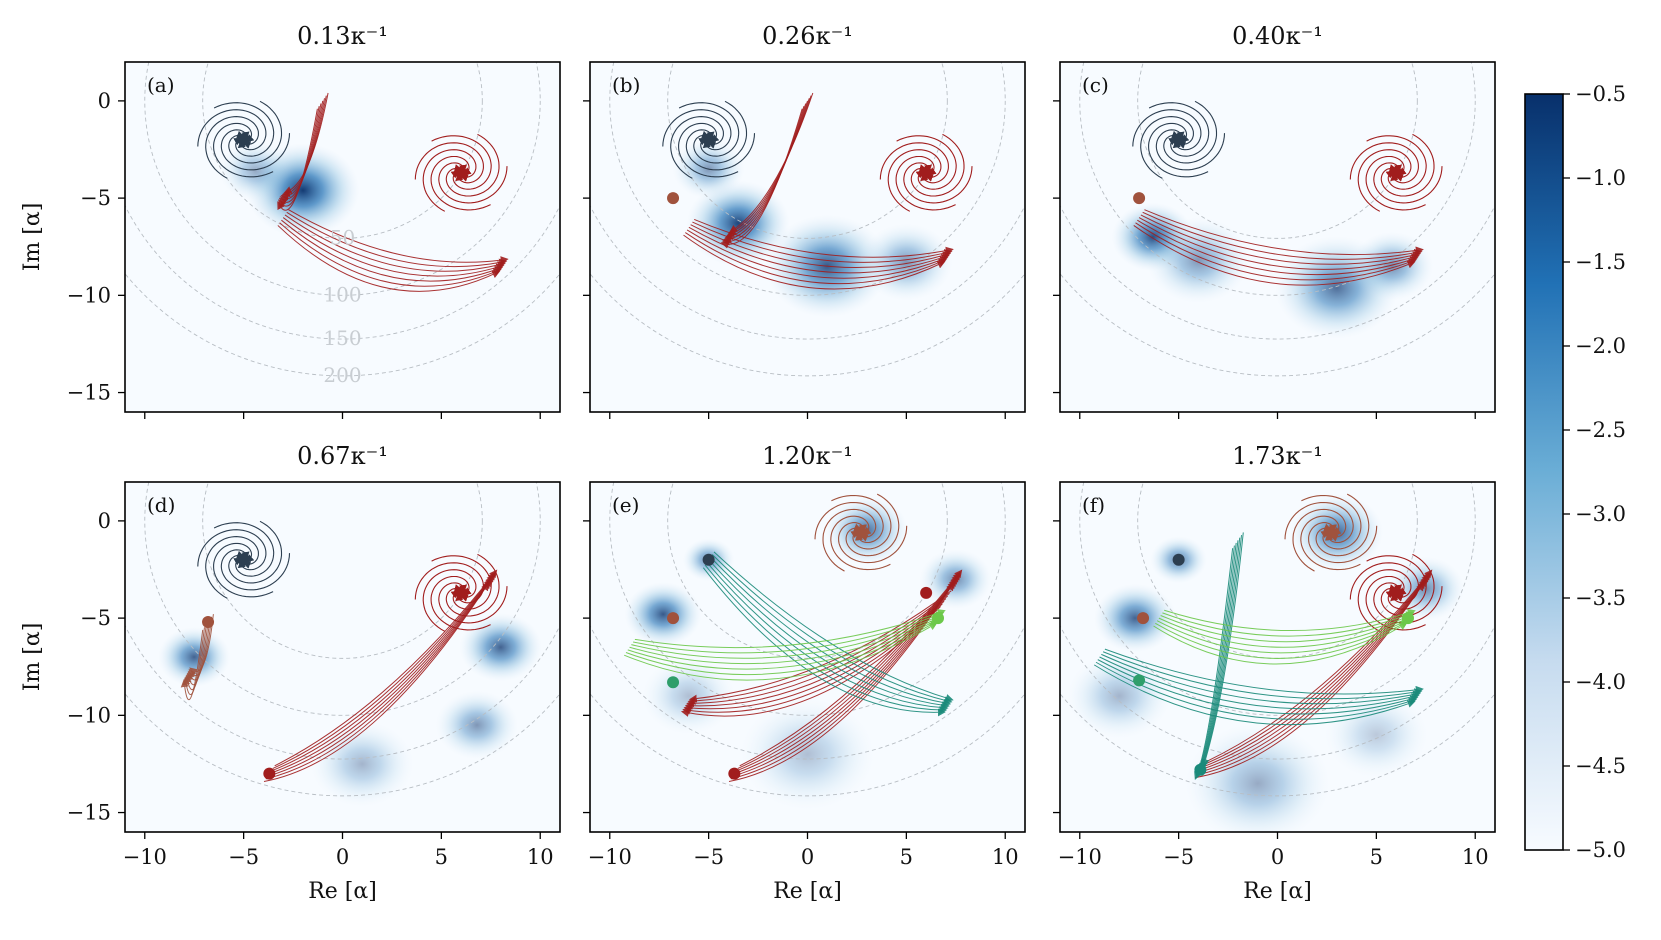 The height and width of the screenshot is (940, 1661). What do you see at coordinates (1600, 262) in the screenshot?
I see `colorbar-tick-label: −1.5` at bounding box center [1600, 262].